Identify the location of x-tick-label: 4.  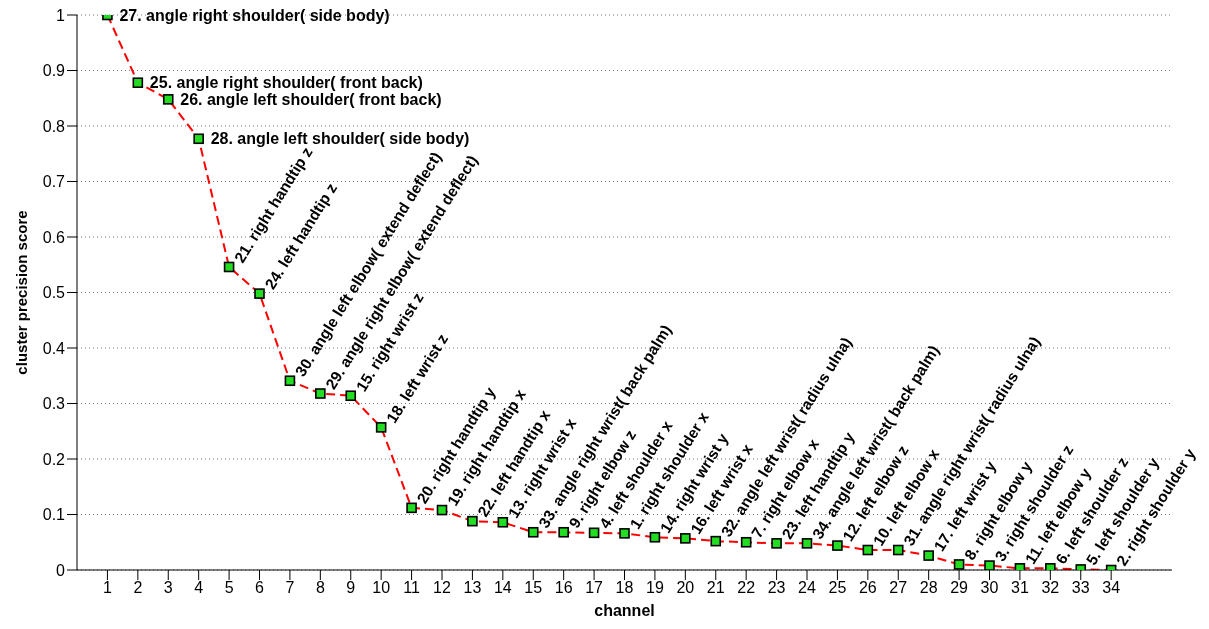
(199, 588).